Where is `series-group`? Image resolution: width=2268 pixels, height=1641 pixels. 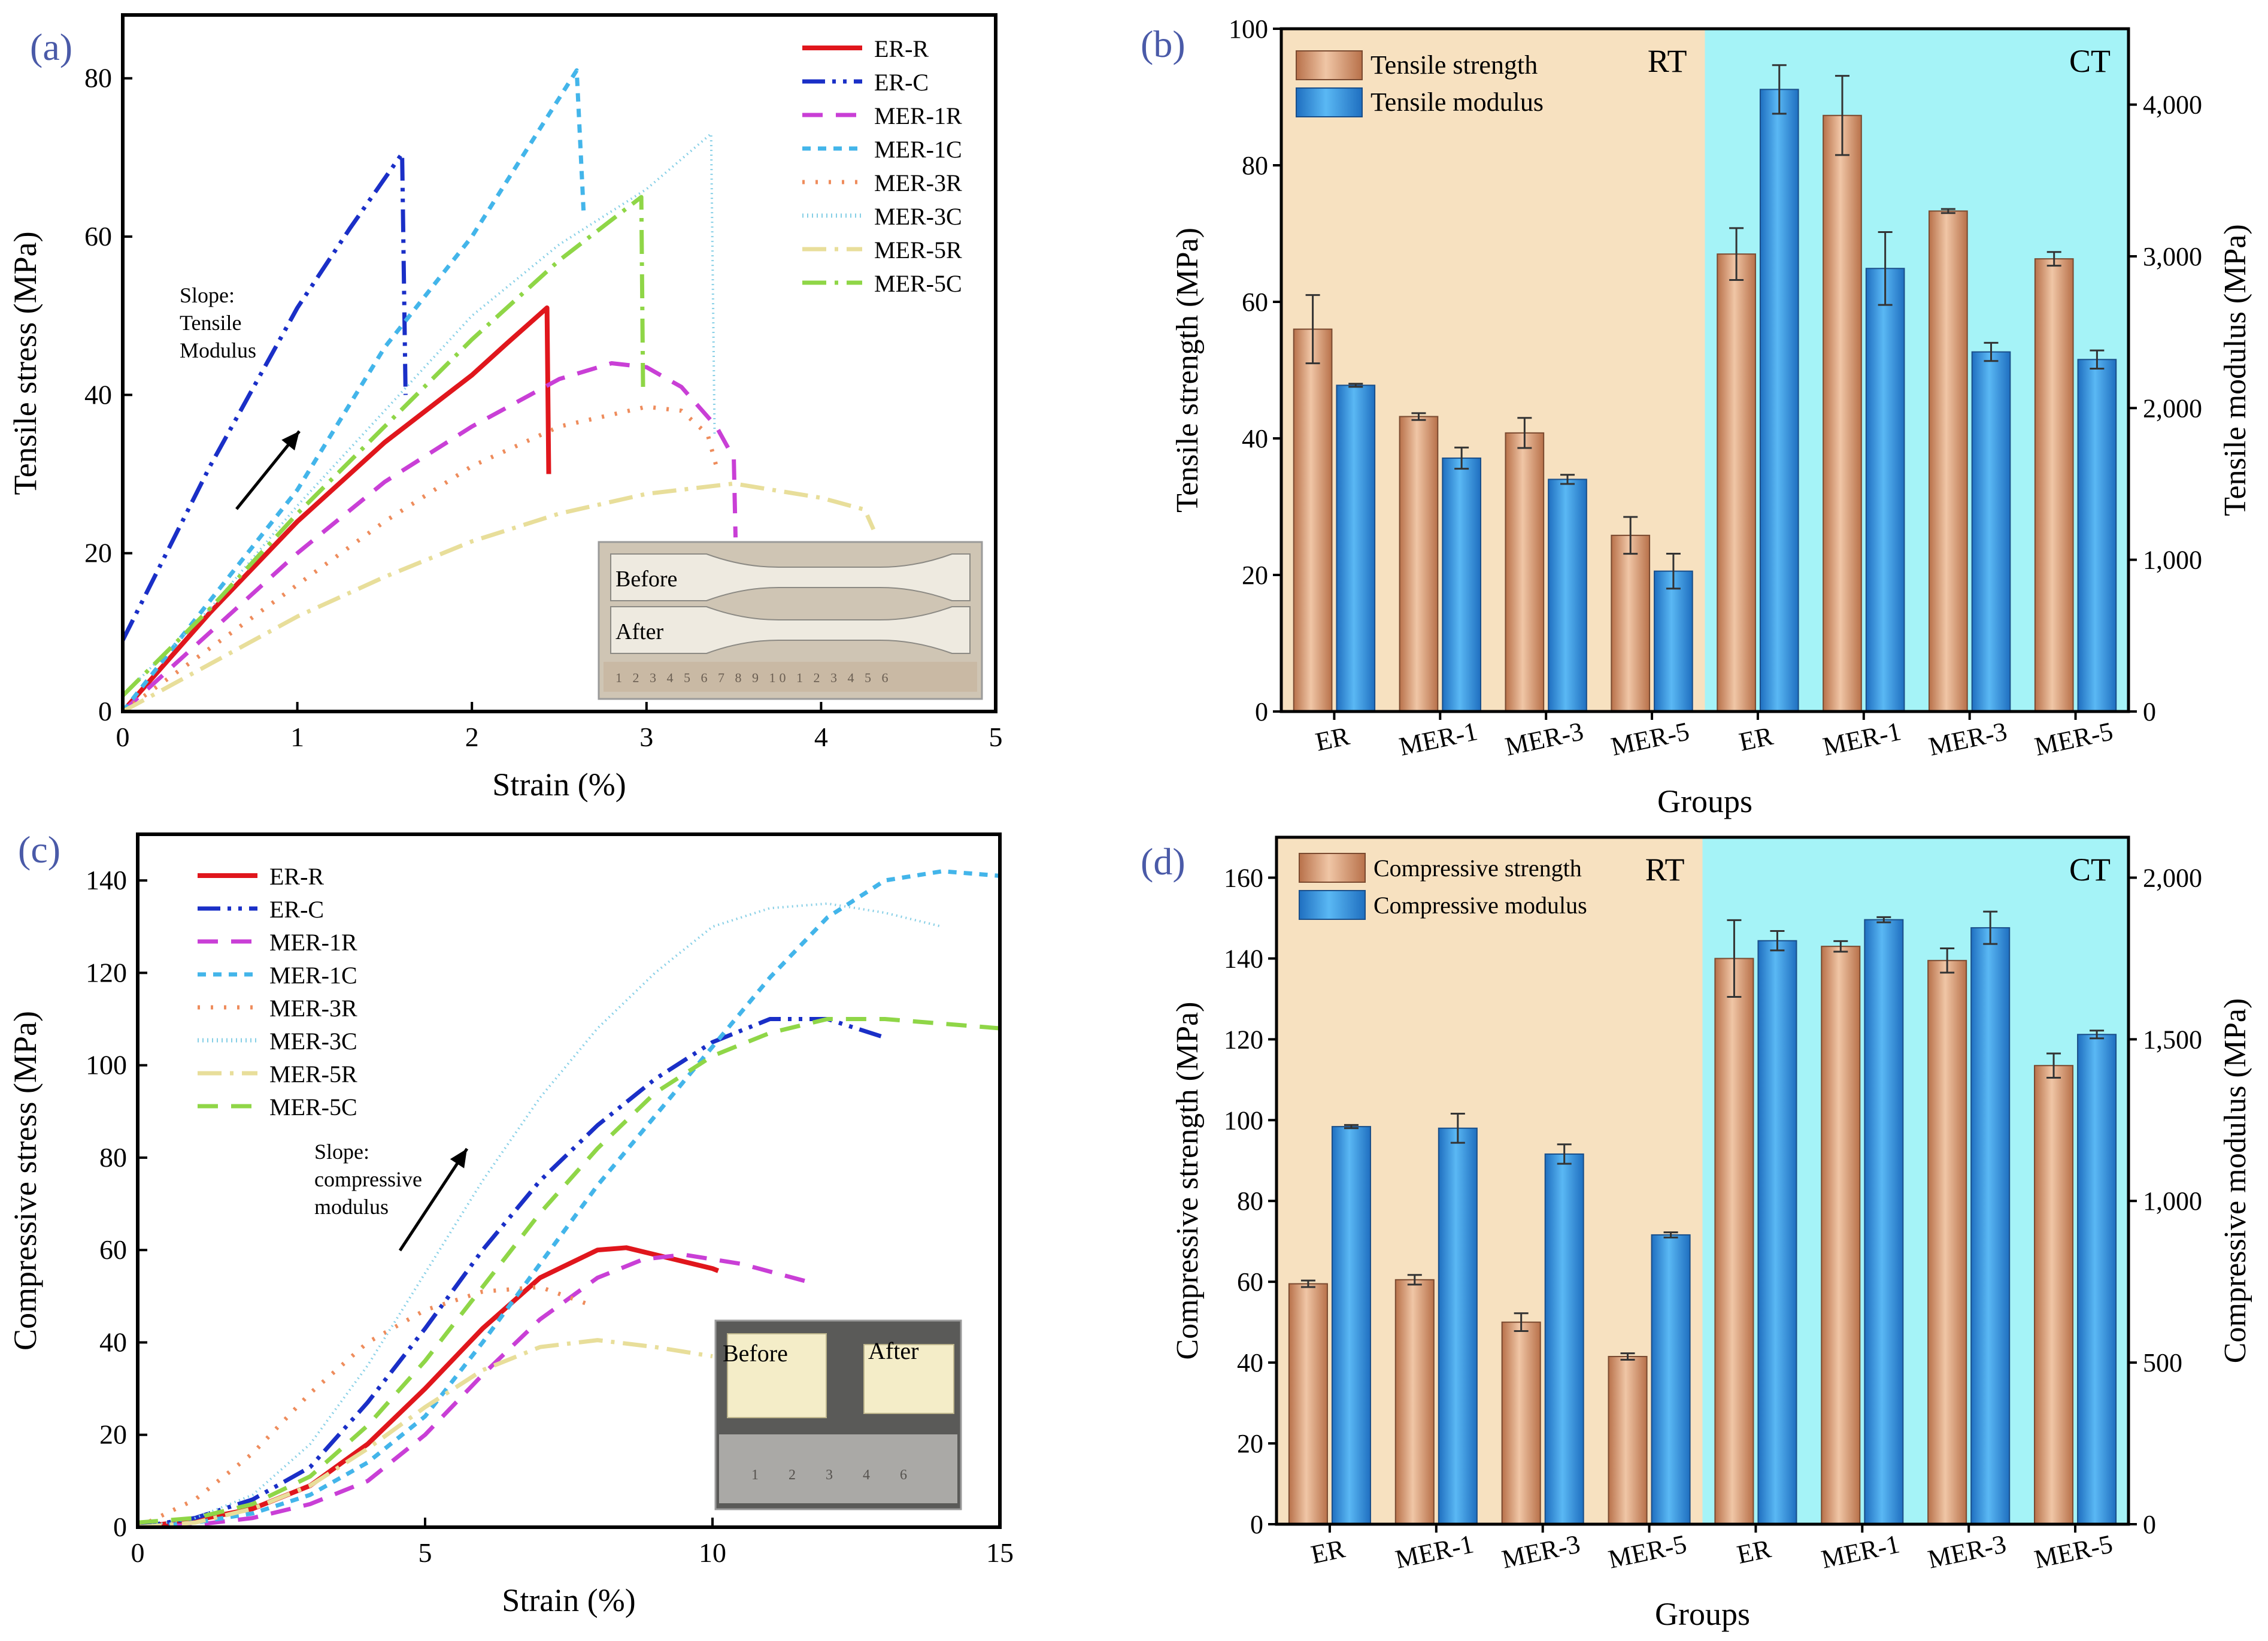
series-group is located at coordinates (499, 389).